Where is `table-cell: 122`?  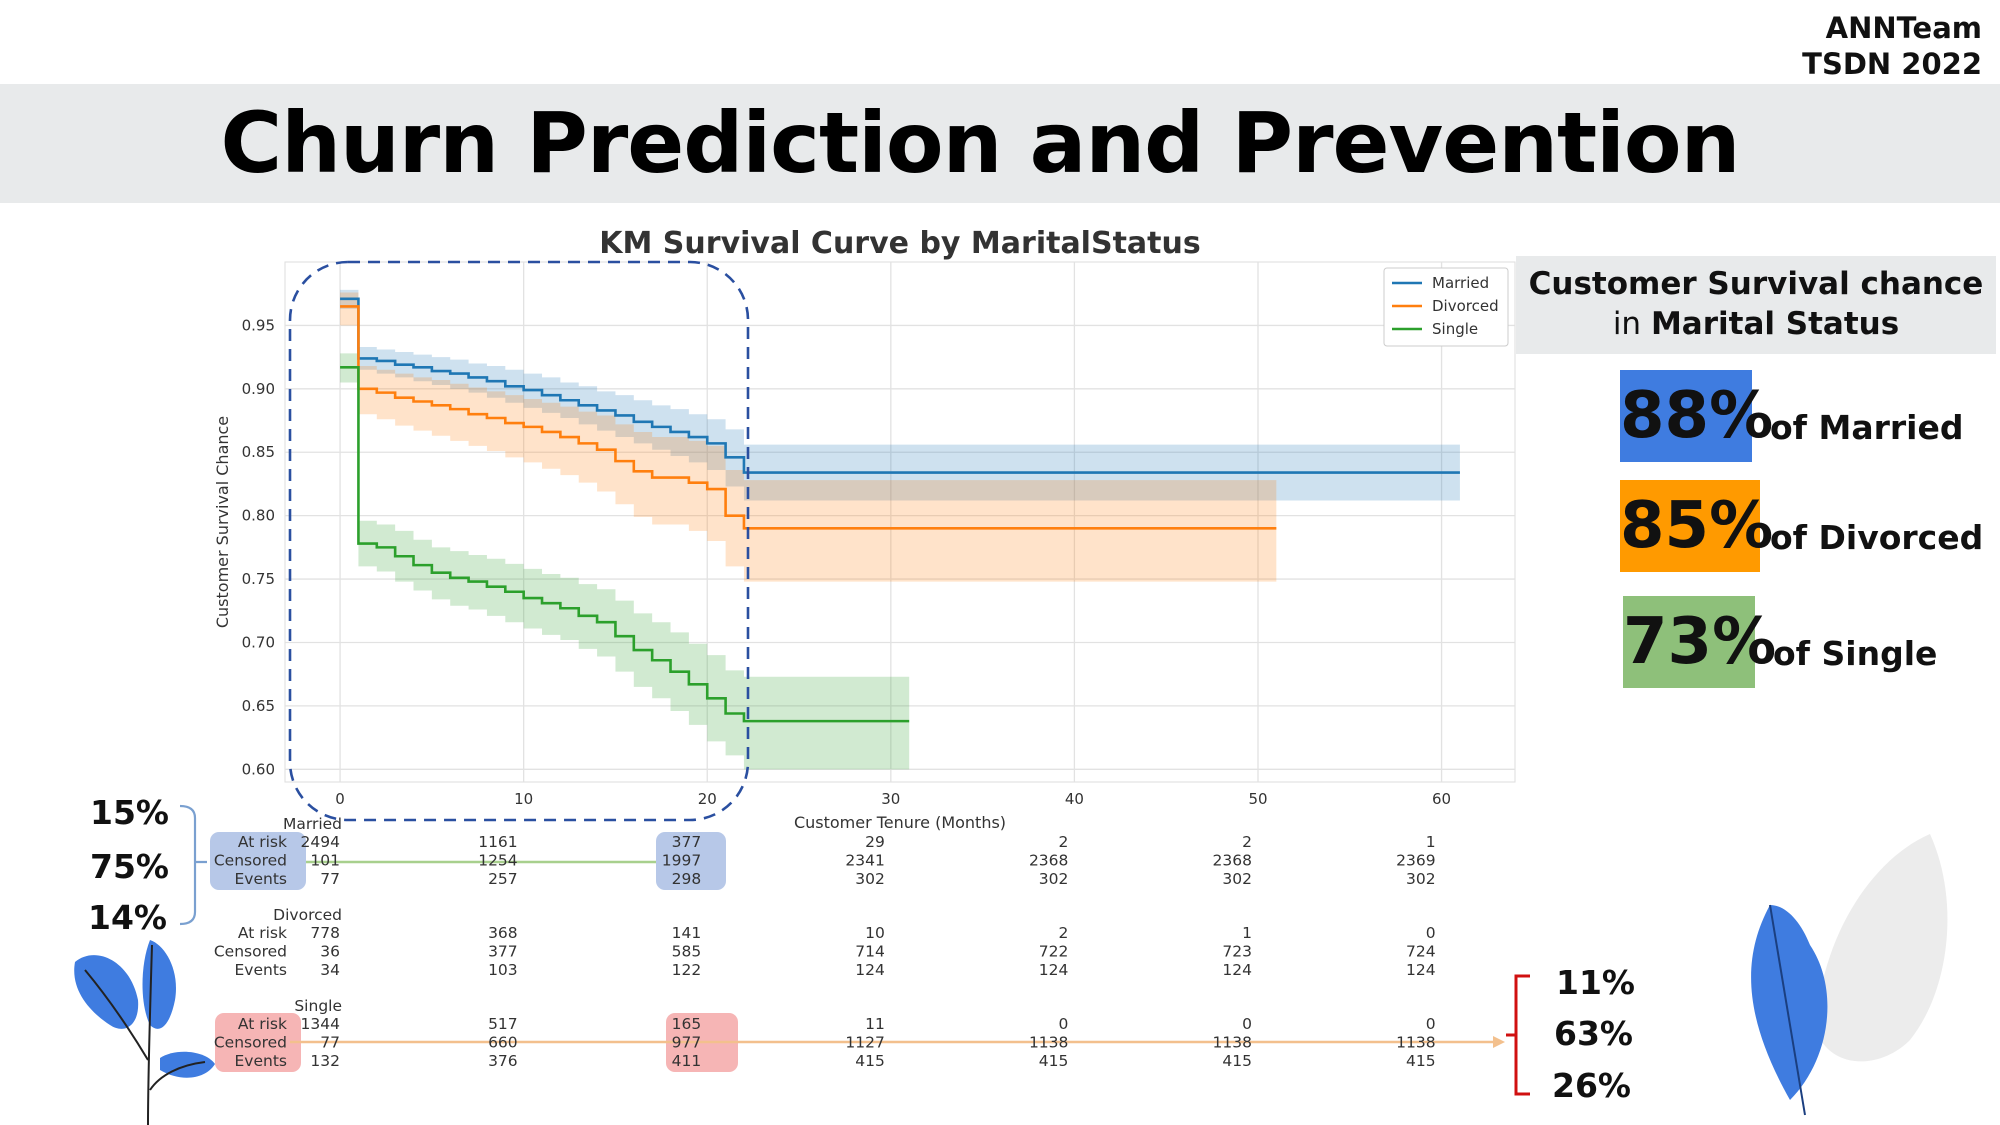
table-cell: 122 is located at coordinates (687, 970).